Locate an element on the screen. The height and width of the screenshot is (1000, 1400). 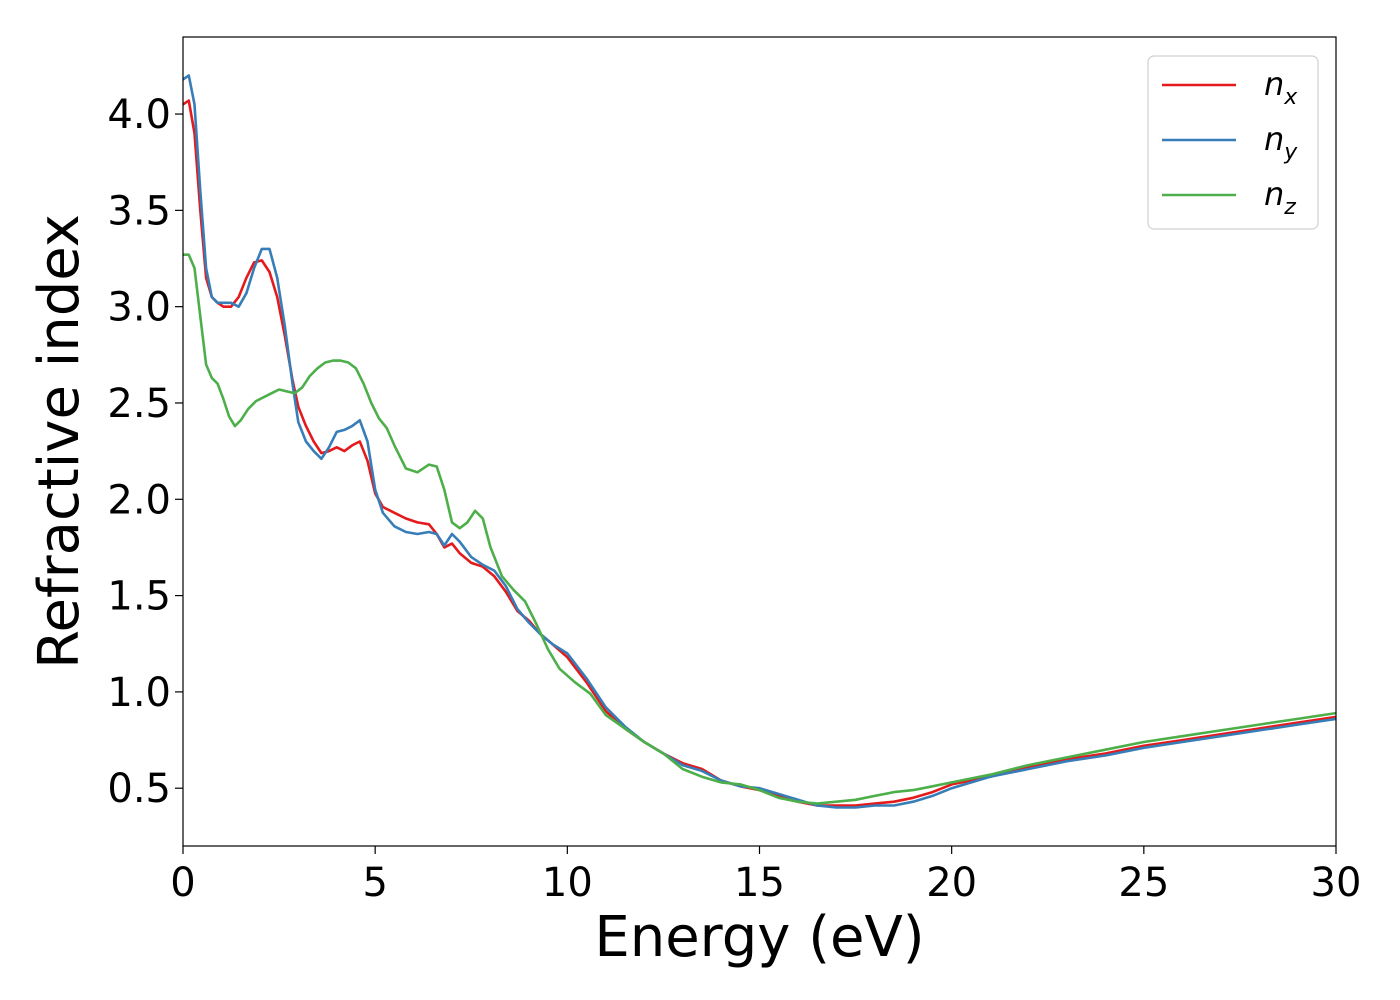
legend-label-x: nx is located at coordinates (1281, 87).